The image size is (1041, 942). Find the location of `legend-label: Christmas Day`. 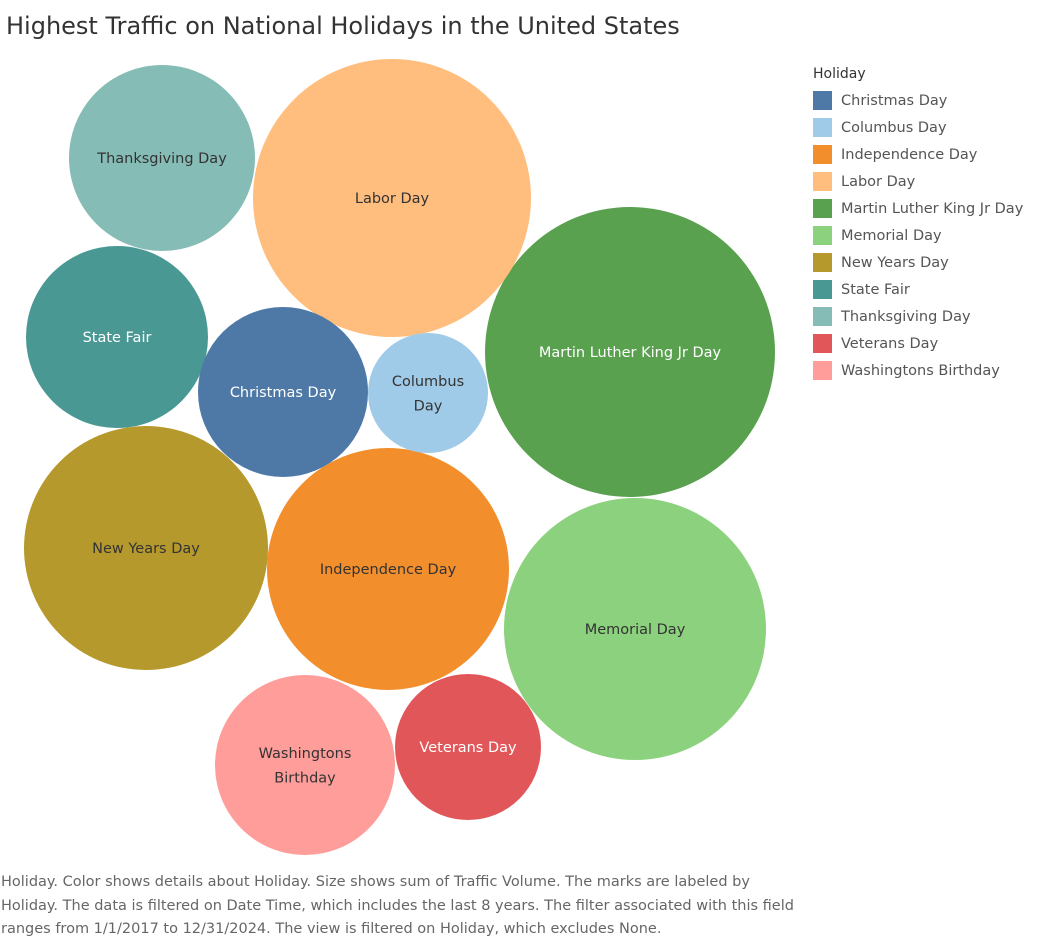

legend-label: Christmas Day is located at coordinates (894, 100).